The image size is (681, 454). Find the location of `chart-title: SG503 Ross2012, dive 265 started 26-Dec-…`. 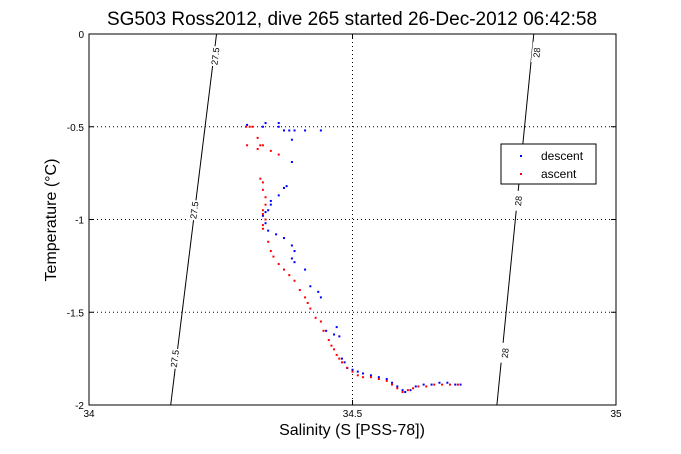

chart-title: SG503 Ross2012, dive 265 started 26-Dec-… is located at coordinates (352, 19).